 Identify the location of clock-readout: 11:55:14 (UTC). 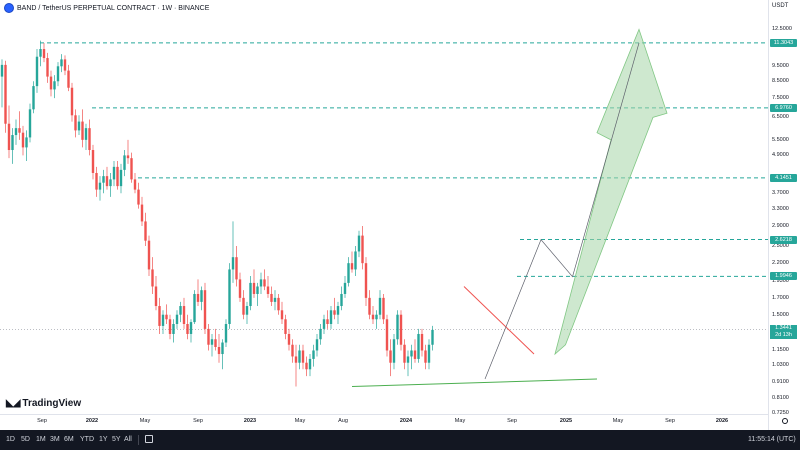
(772, 439).